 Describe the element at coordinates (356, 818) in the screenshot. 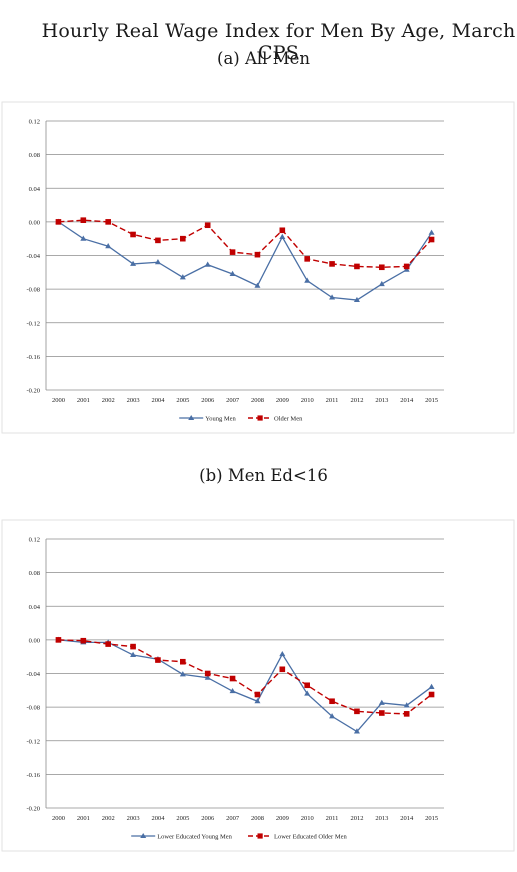

I see `chart-b-x-tick-label: 2012` at that location.